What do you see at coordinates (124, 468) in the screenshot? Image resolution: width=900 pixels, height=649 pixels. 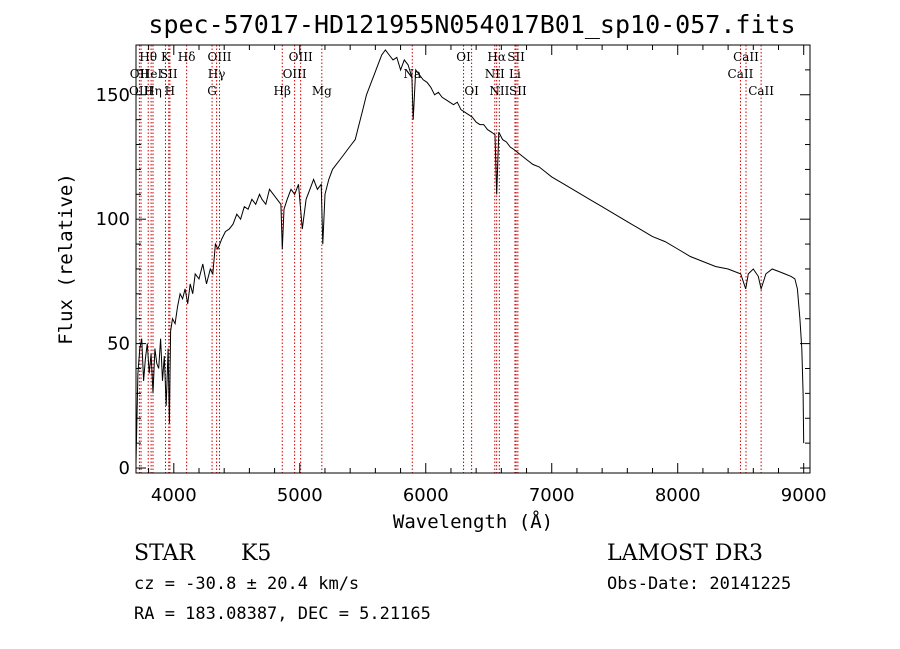 I see `y-tick-label: 0` at bounding box center [124, 468].